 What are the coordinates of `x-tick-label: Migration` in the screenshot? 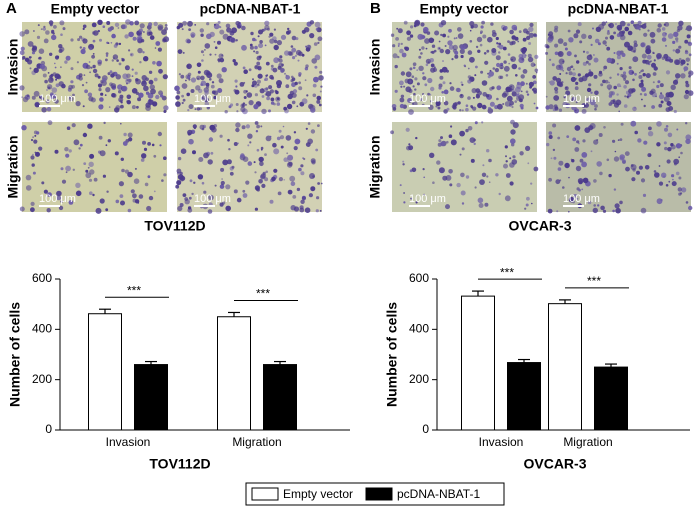 It's located at (256, 442).